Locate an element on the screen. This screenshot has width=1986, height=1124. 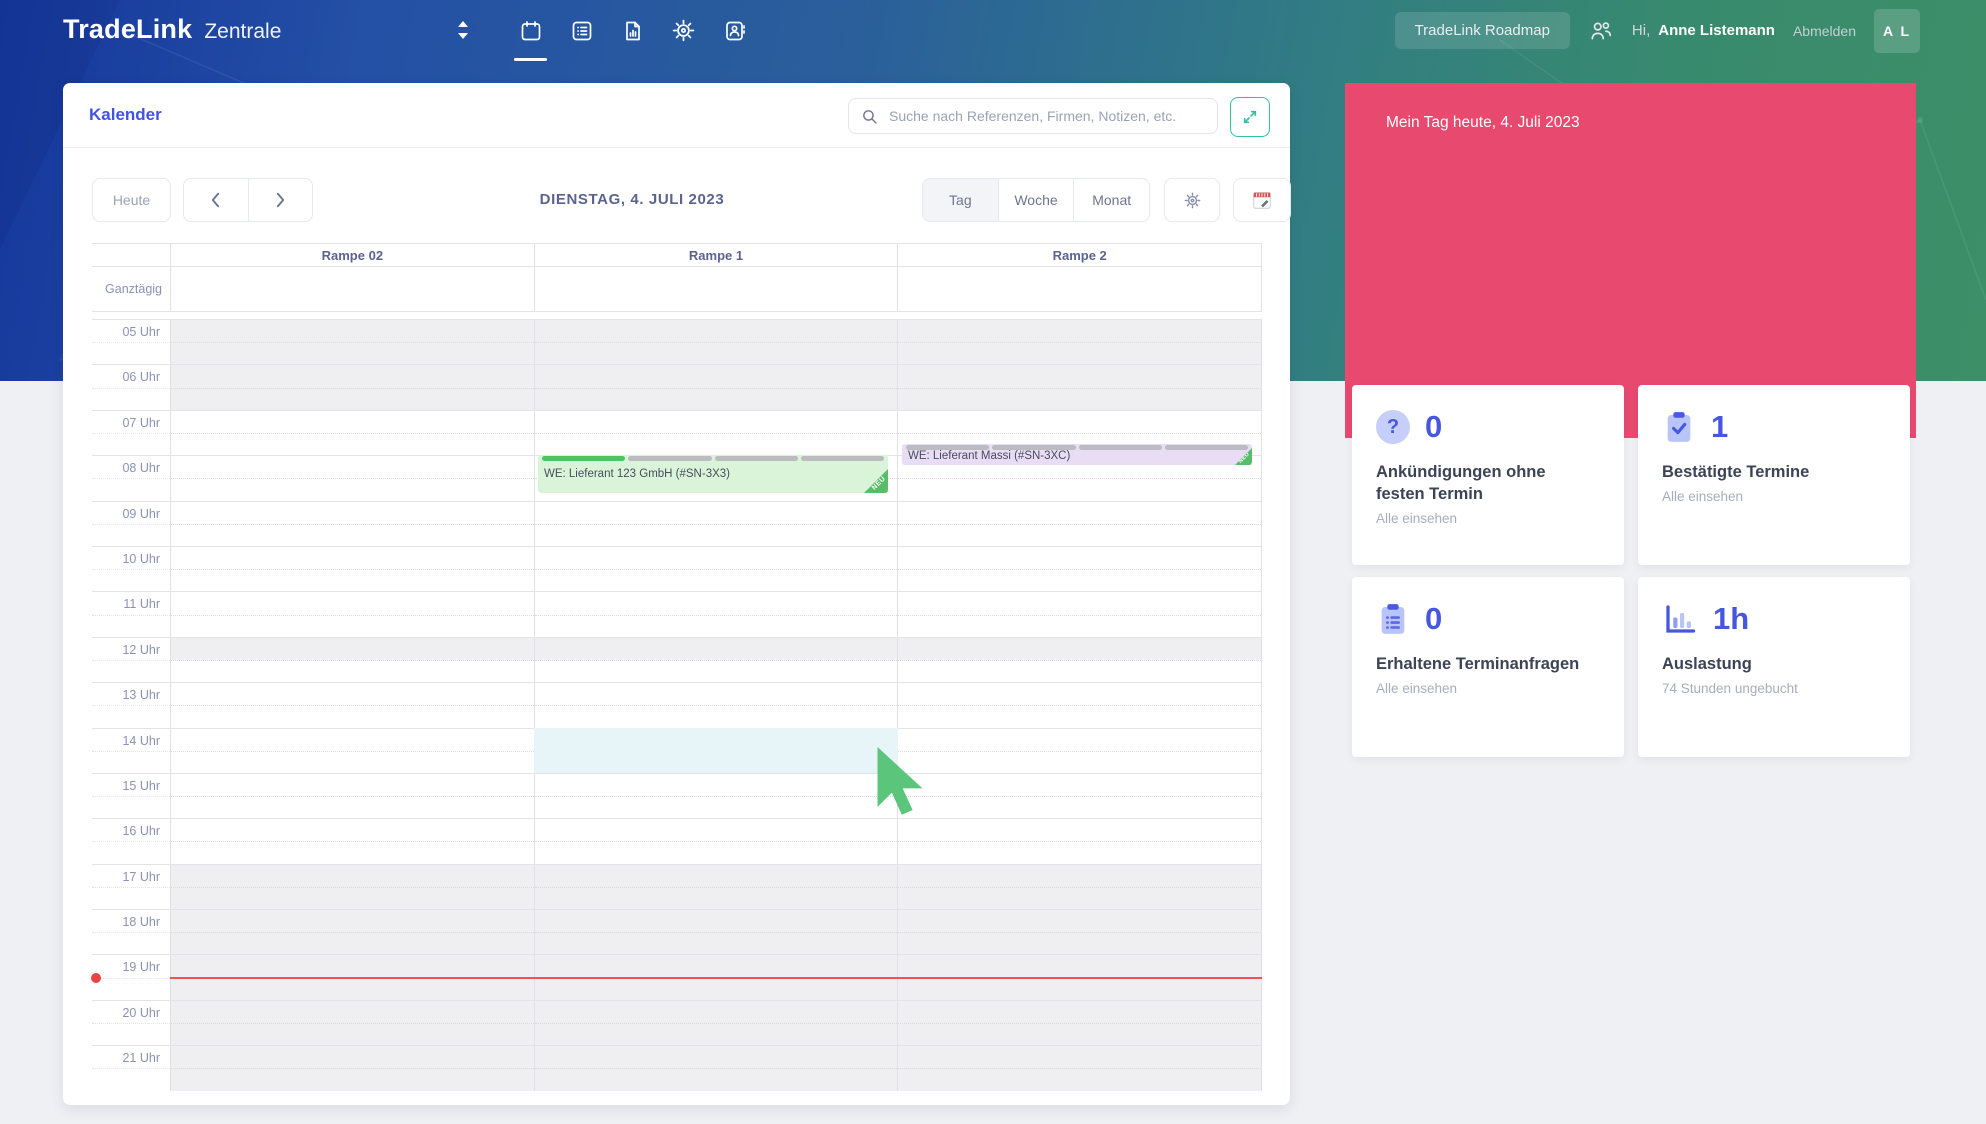
my-day-panel: Mein Tag heute, 4. Juli 2023 is located at coordinates (1630, 260).